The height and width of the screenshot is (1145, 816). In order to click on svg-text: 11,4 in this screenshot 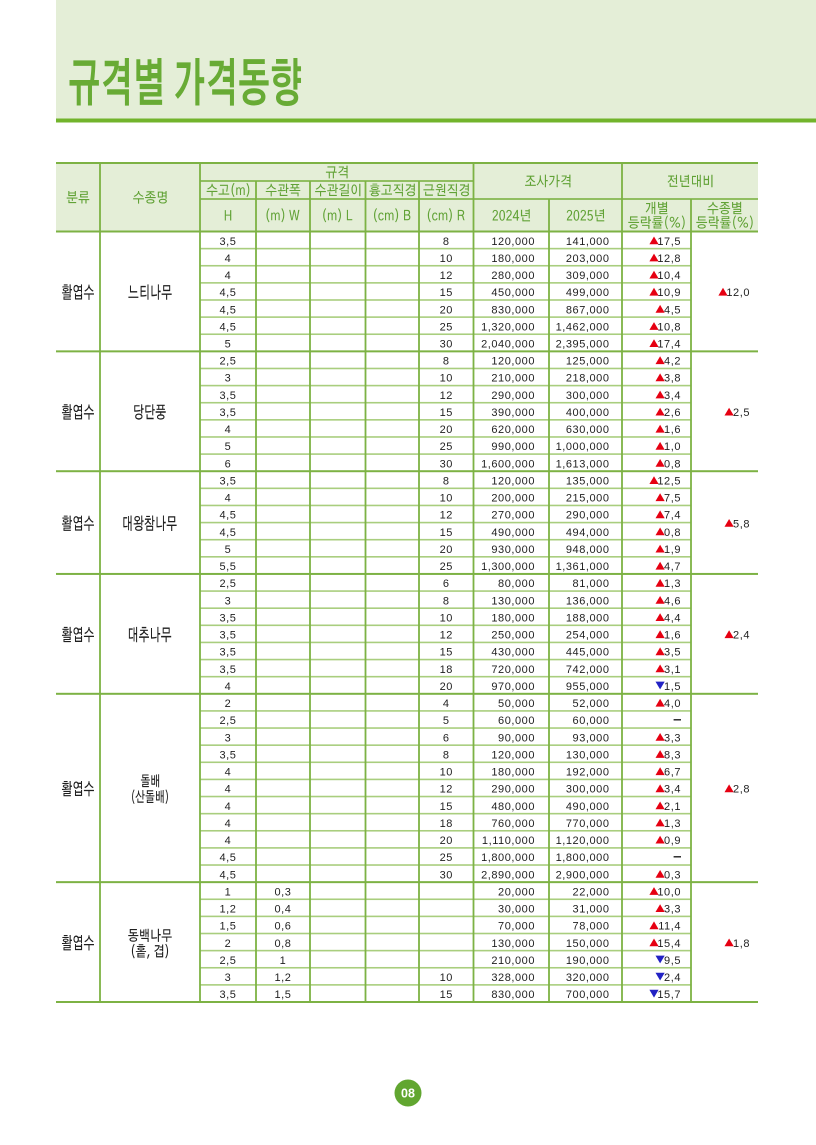, I will do `click(669, 927)`.